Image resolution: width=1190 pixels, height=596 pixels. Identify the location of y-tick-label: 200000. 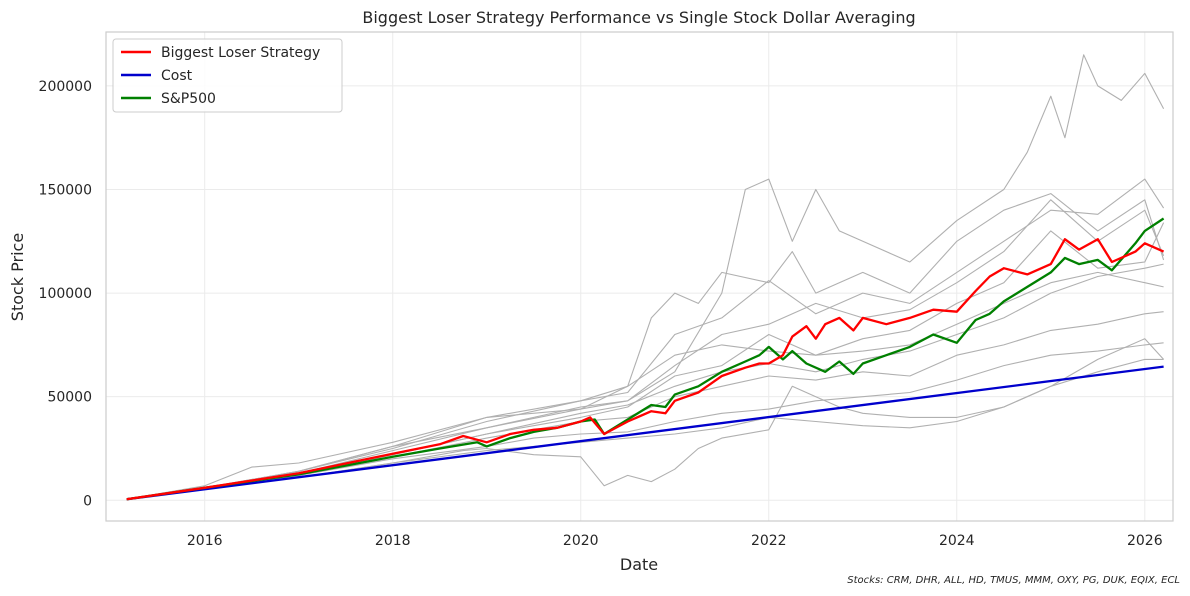
(65, 87).